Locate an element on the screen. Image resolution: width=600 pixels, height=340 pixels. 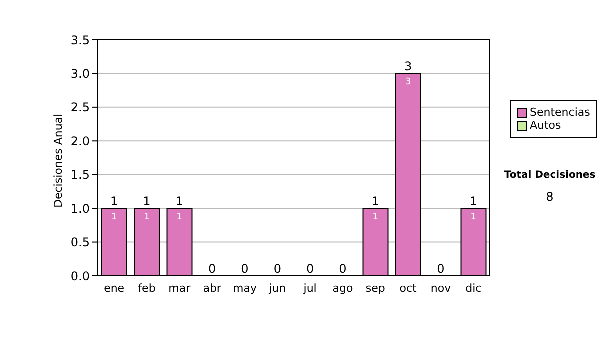
x-tick-label: nov is located at coordinates (441, 288).